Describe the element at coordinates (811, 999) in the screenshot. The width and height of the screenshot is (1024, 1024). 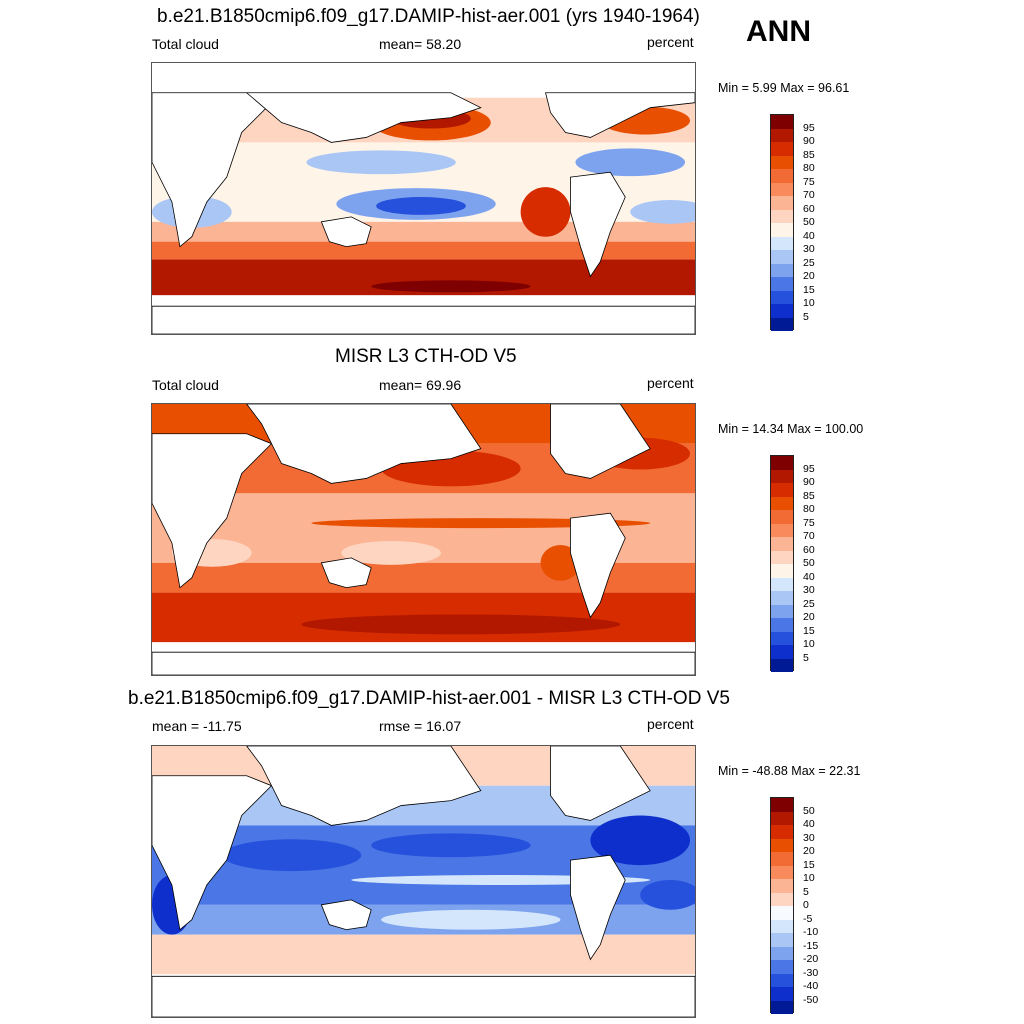
I see `colorbar-tick-label: -50` at that location.